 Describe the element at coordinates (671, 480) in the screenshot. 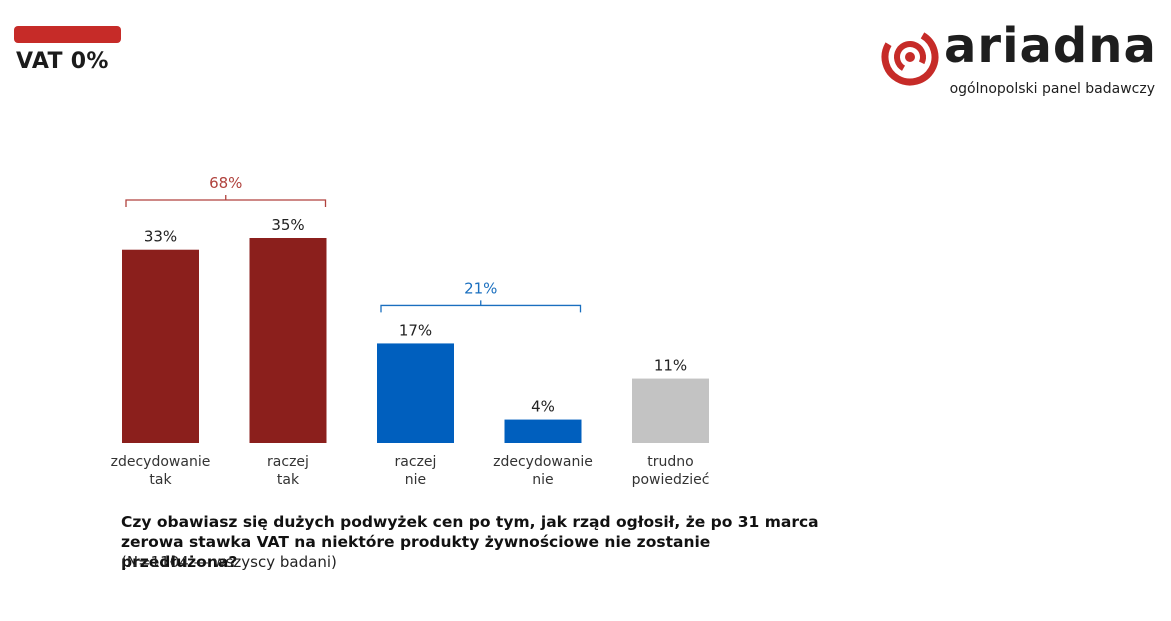

I see `category-label-4-1: powiedzieć` at that location.